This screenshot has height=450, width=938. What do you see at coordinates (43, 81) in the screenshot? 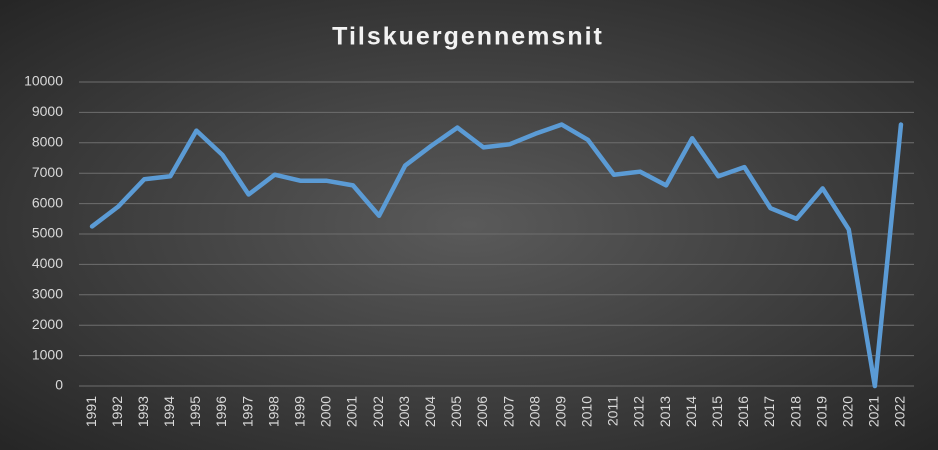
I see `y-tick-label: 10000` at bounding box center [43, 81].